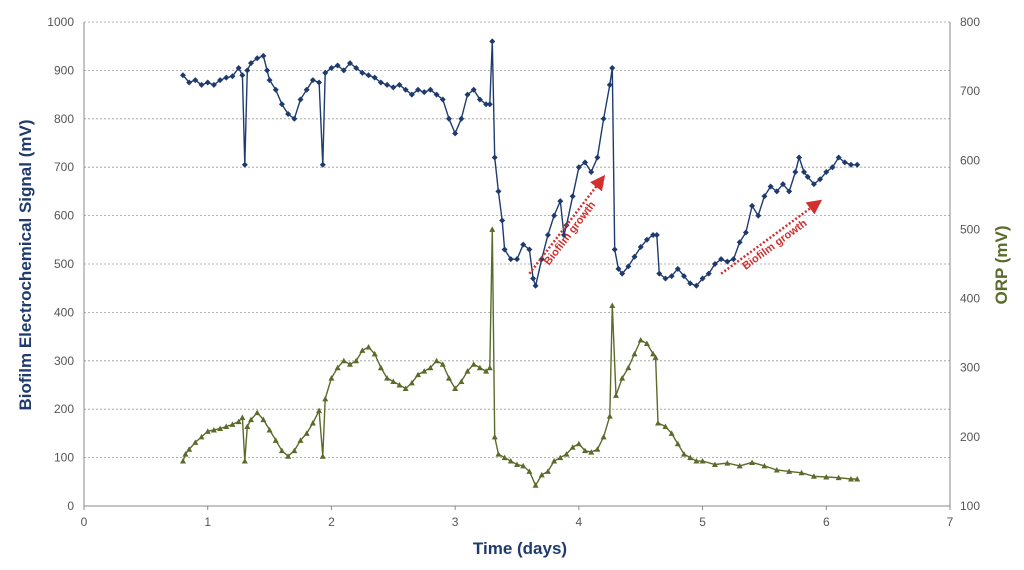 Image resolution: width=1024 pixels, height=570 pixels. What do you see at coordinates (774, 244) in the screenshot?
I see `growth-annotation-label: Biofilm growth` at bounding box center [774, 244].